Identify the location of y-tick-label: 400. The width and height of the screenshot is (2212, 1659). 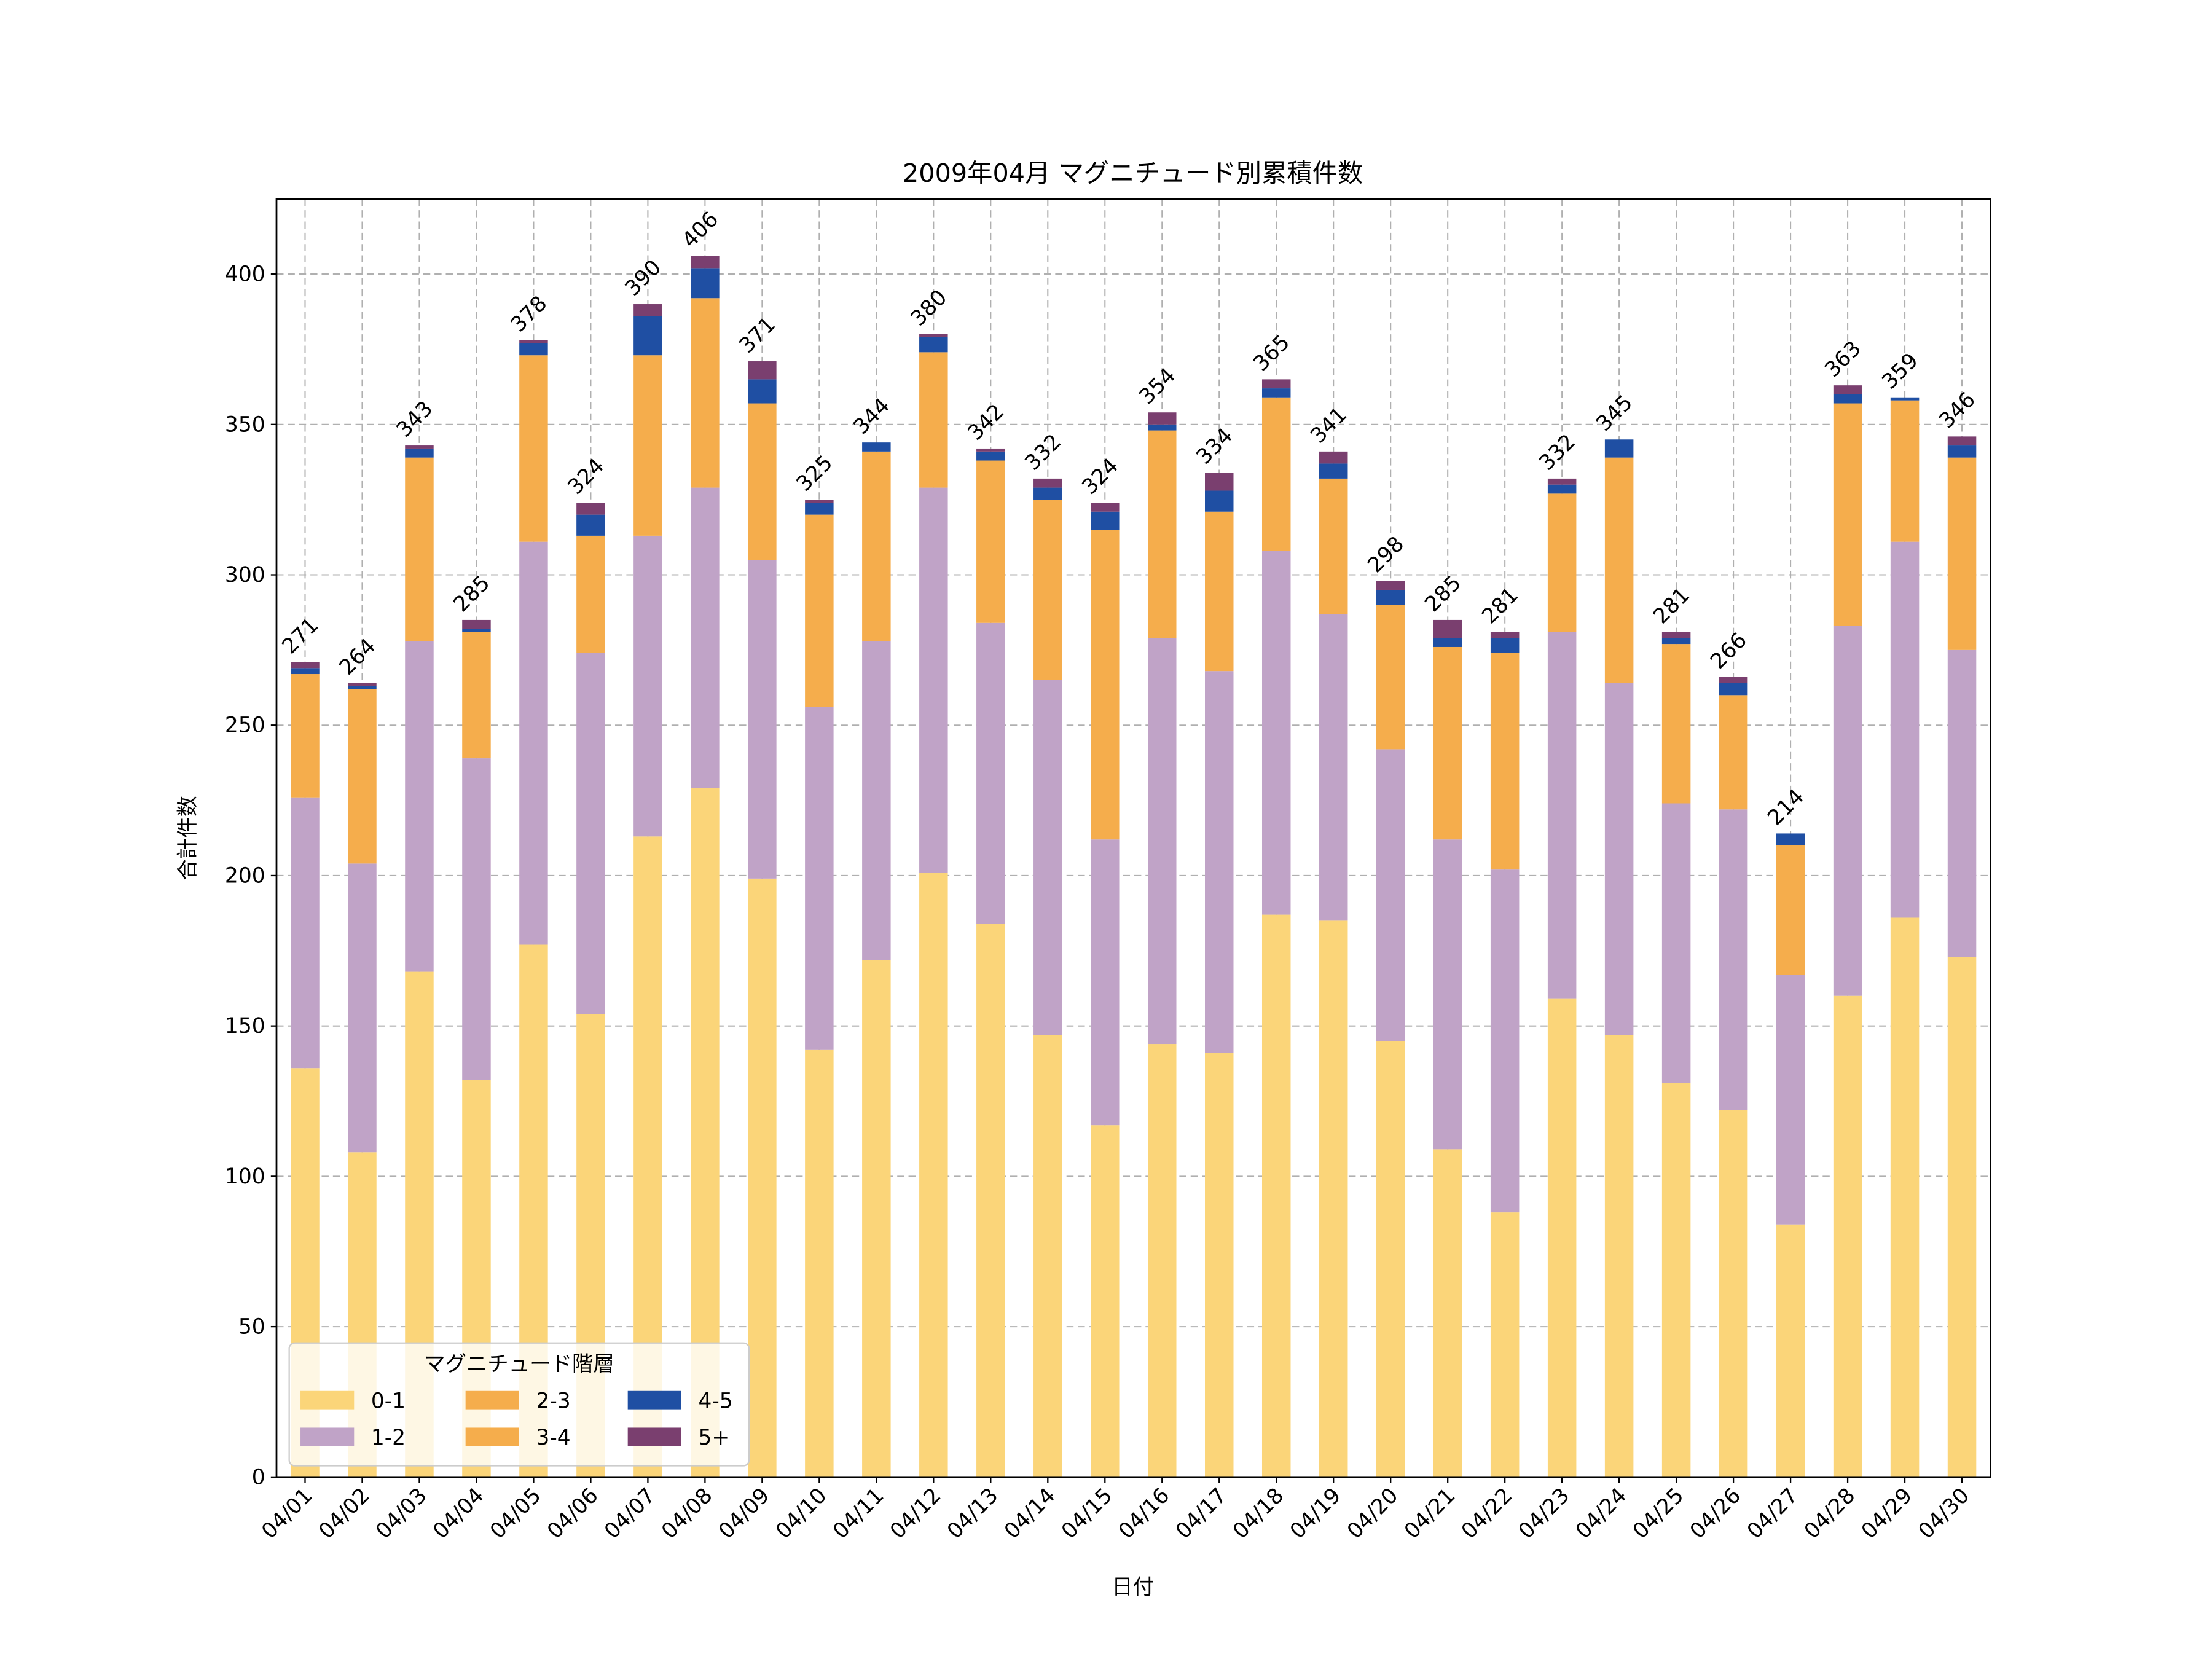
(245, 274).